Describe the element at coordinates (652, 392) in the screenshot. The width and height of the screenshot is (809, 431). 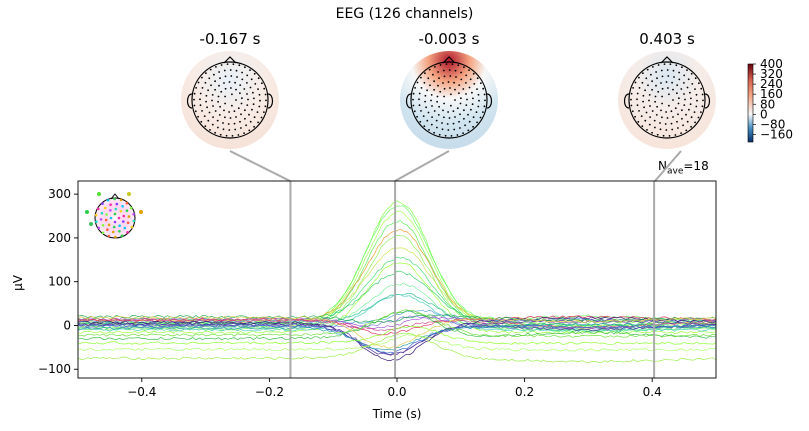
I see `x-tick-label: 0.4` at that location.